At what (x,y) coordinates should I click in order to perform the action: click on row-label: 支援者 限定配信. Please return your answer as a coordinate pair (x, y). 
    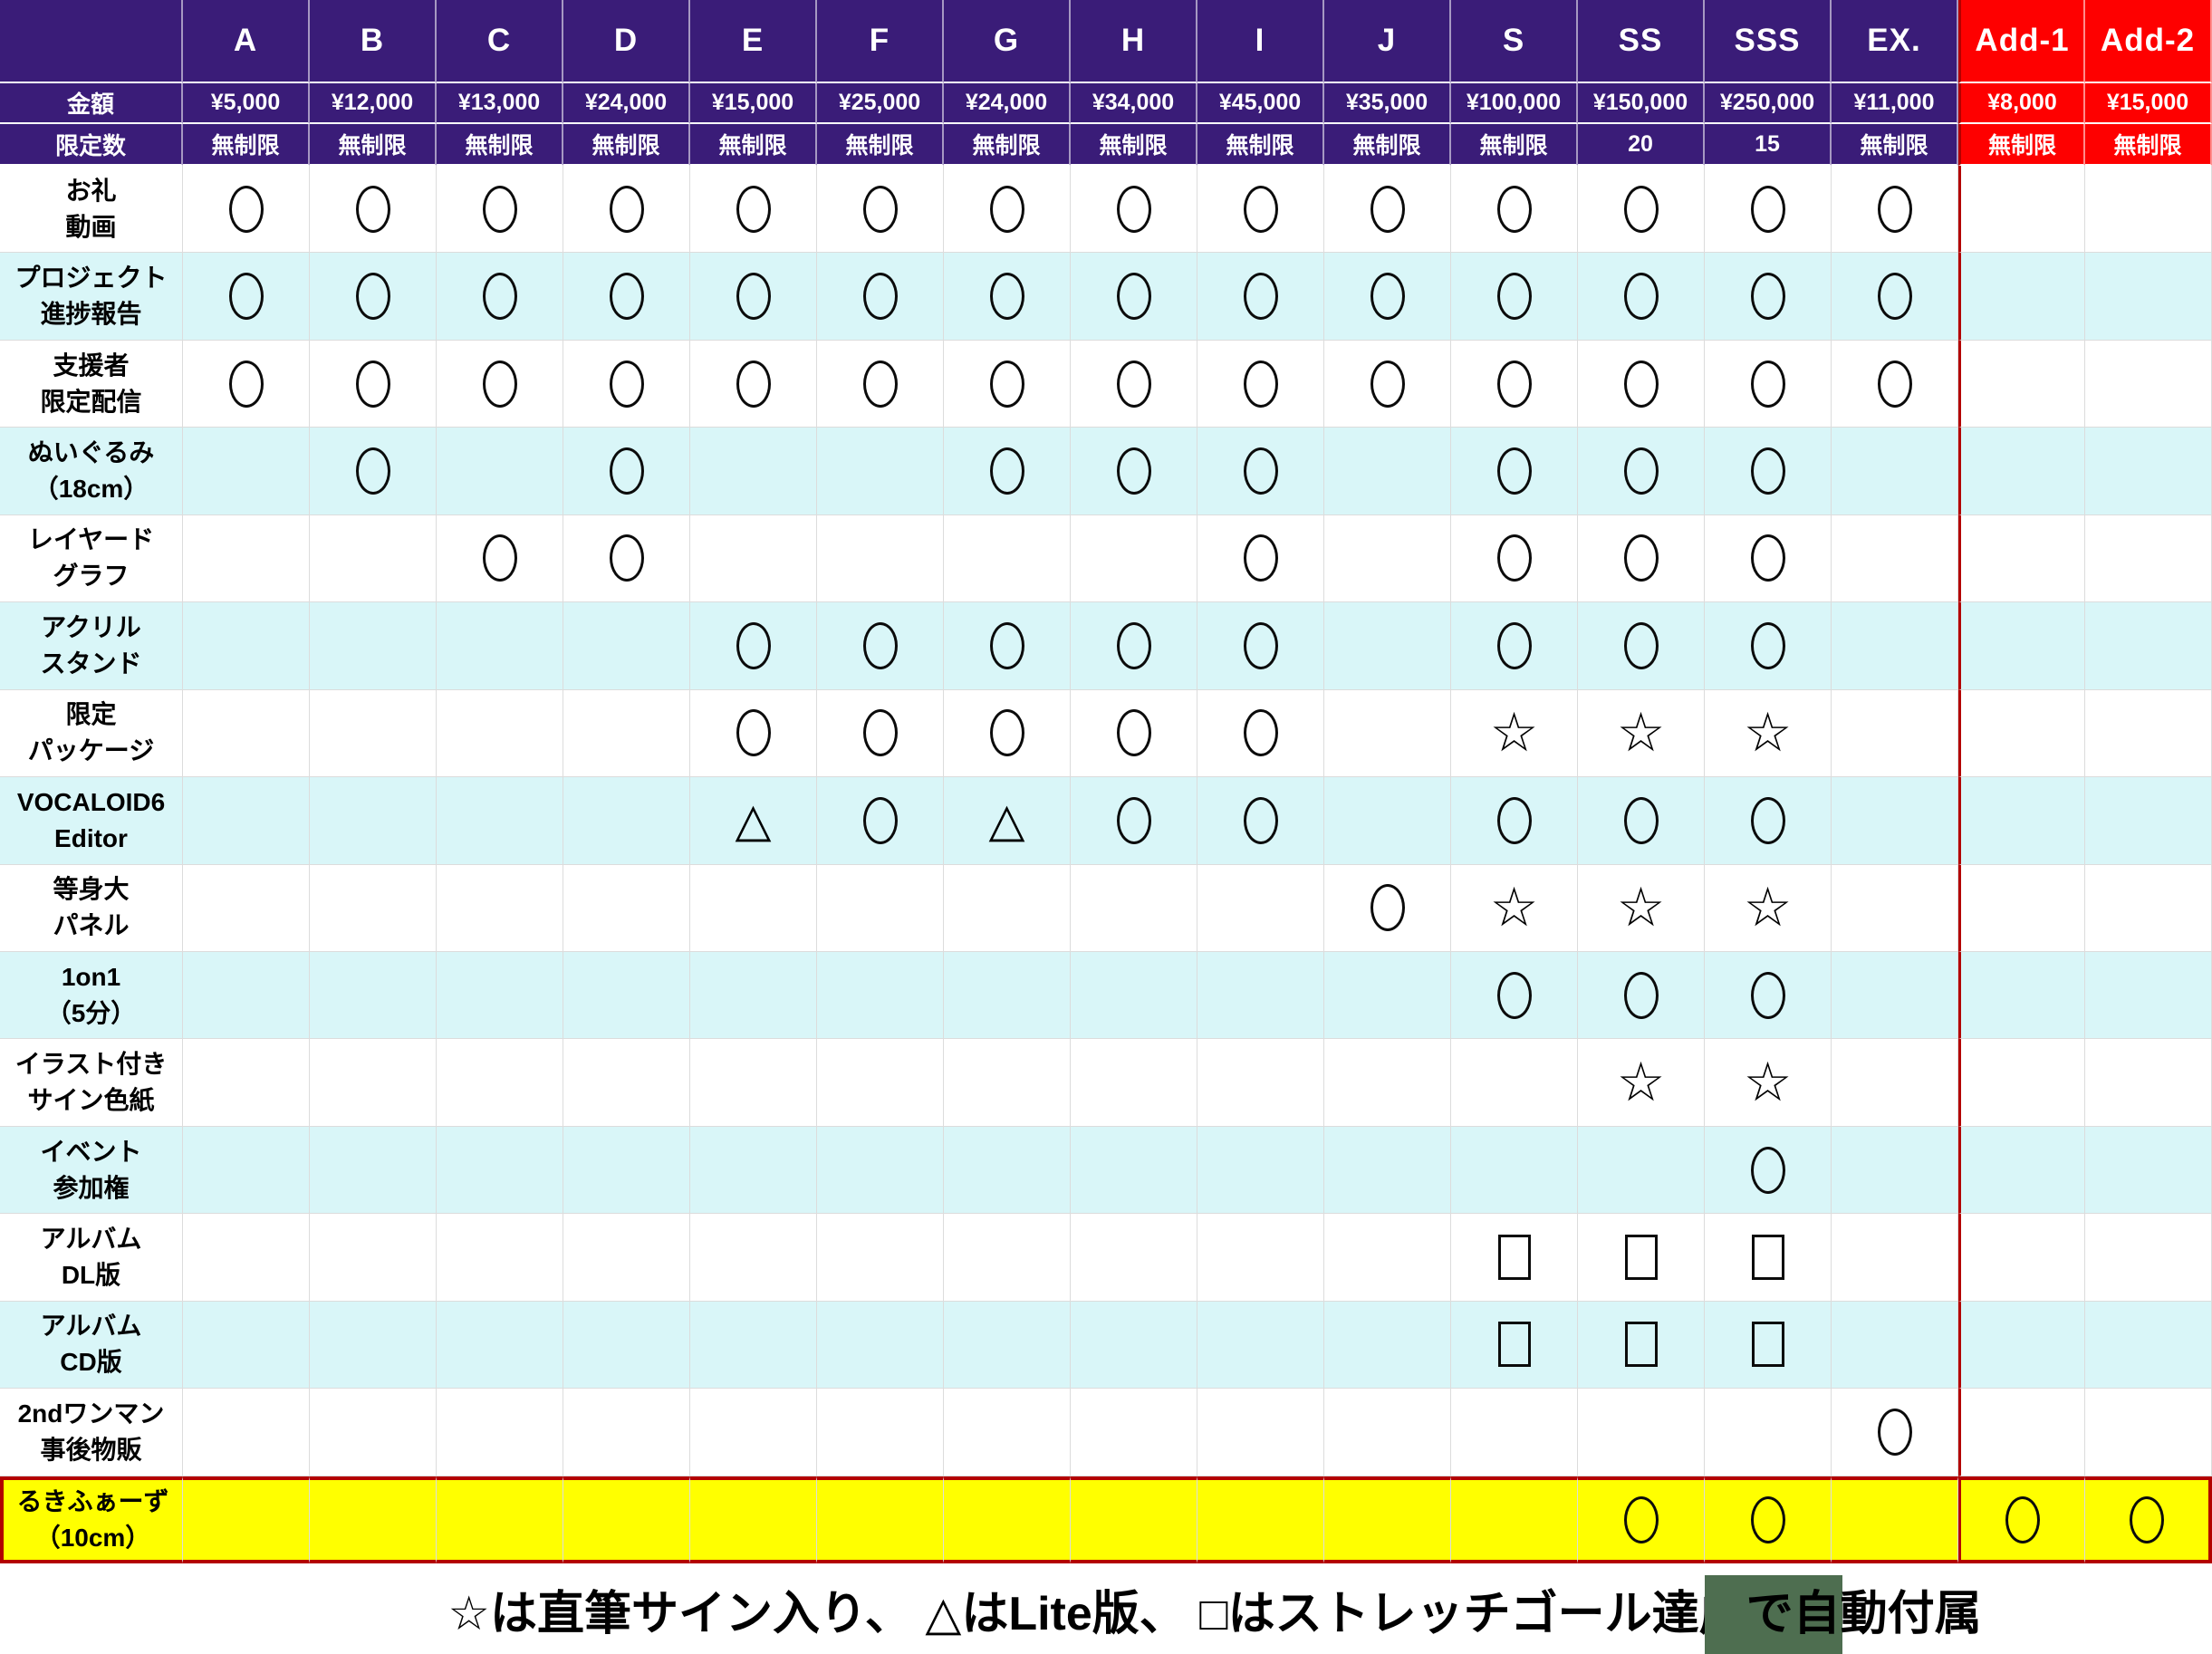
    Looking at the image, I should click on (92, 384).